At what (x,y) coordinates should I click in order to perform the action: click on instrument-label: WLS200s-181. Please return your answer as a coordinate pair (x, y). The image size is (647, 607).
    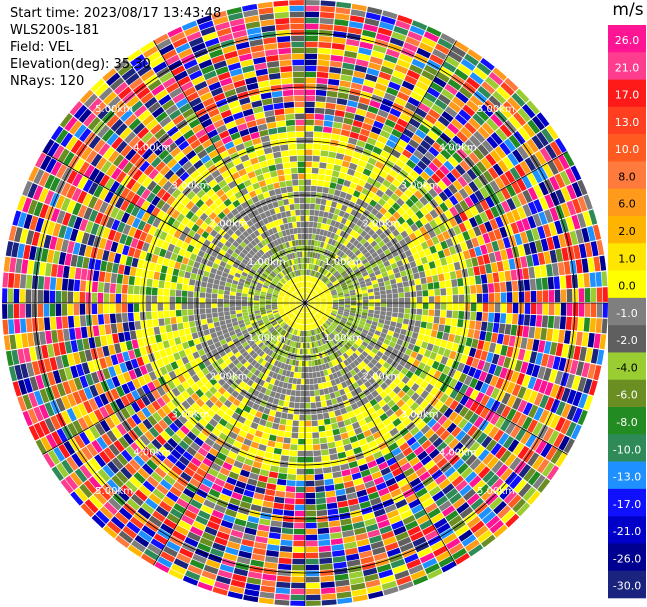
    Looking at the image, I should click on (55, 30).